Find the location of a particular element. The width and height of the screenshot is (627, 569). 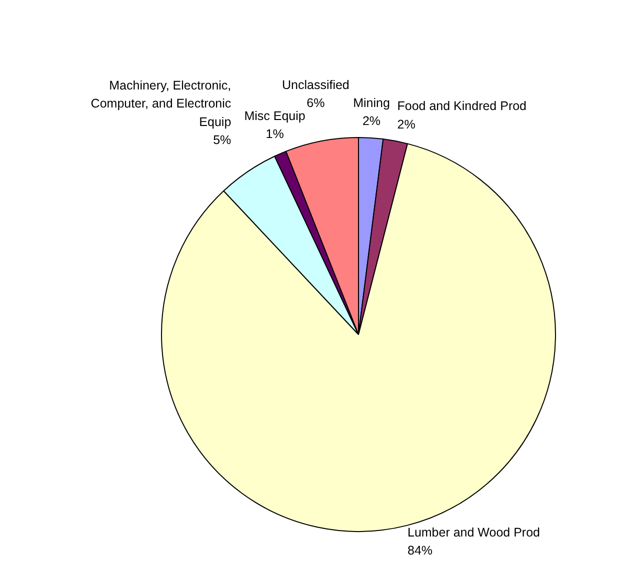

data-label: 5% is located at coordinates (222, 140).